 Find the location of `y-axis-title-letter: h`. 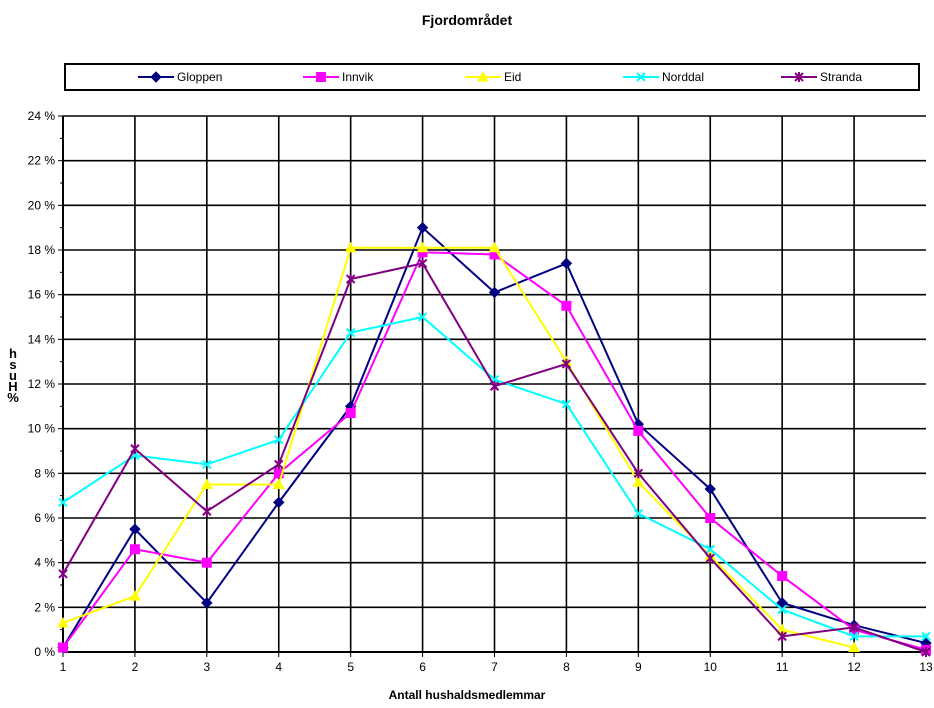

y-axis-title-letter: h is located at coordinates (13, 353).